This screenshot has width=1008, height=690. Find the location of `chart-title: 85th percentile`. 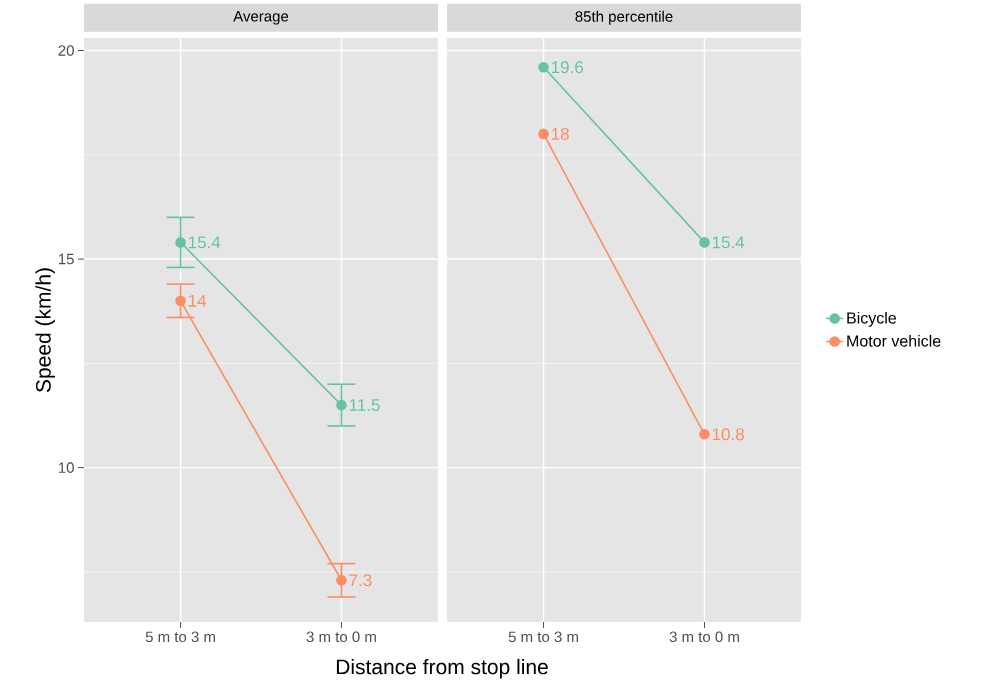

chart-title: 85th percentile is located at coordinates (624, 17).